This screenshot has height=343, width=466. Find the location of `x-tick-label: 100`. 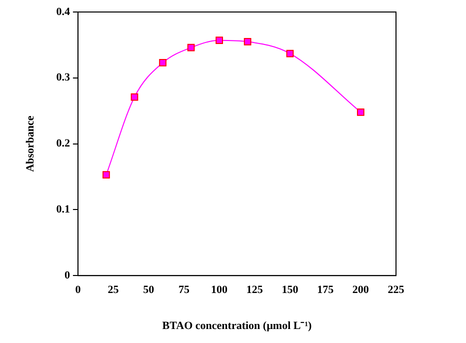

x-tick-label: 100 is located at coordinates (219, 290).